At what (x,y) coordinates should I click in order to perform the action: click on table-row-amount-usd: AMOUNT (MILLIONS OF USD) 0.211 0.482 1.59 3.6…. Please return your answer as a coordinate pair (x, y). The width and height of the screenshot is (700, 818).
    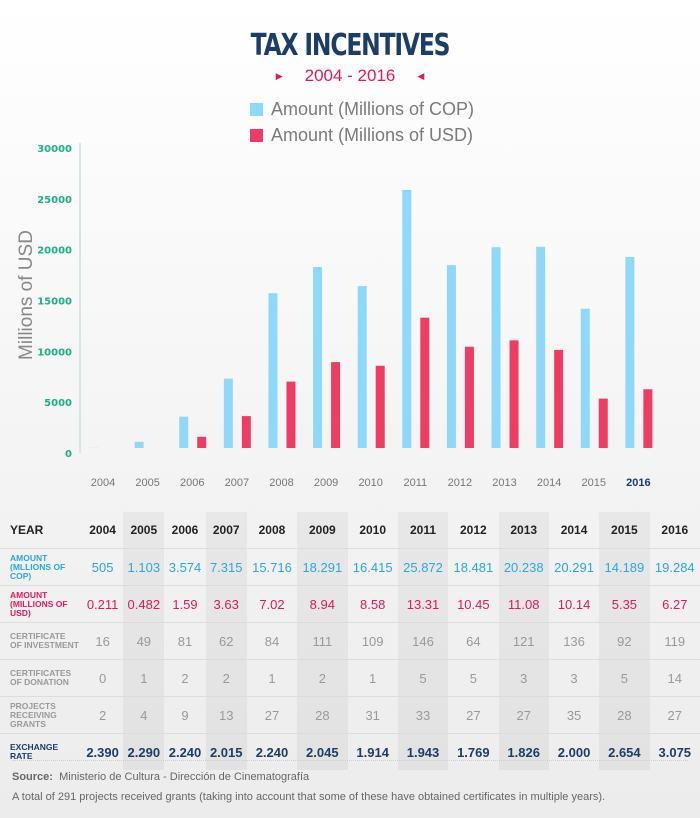
    Looking at the image, I should click on (350, 604).